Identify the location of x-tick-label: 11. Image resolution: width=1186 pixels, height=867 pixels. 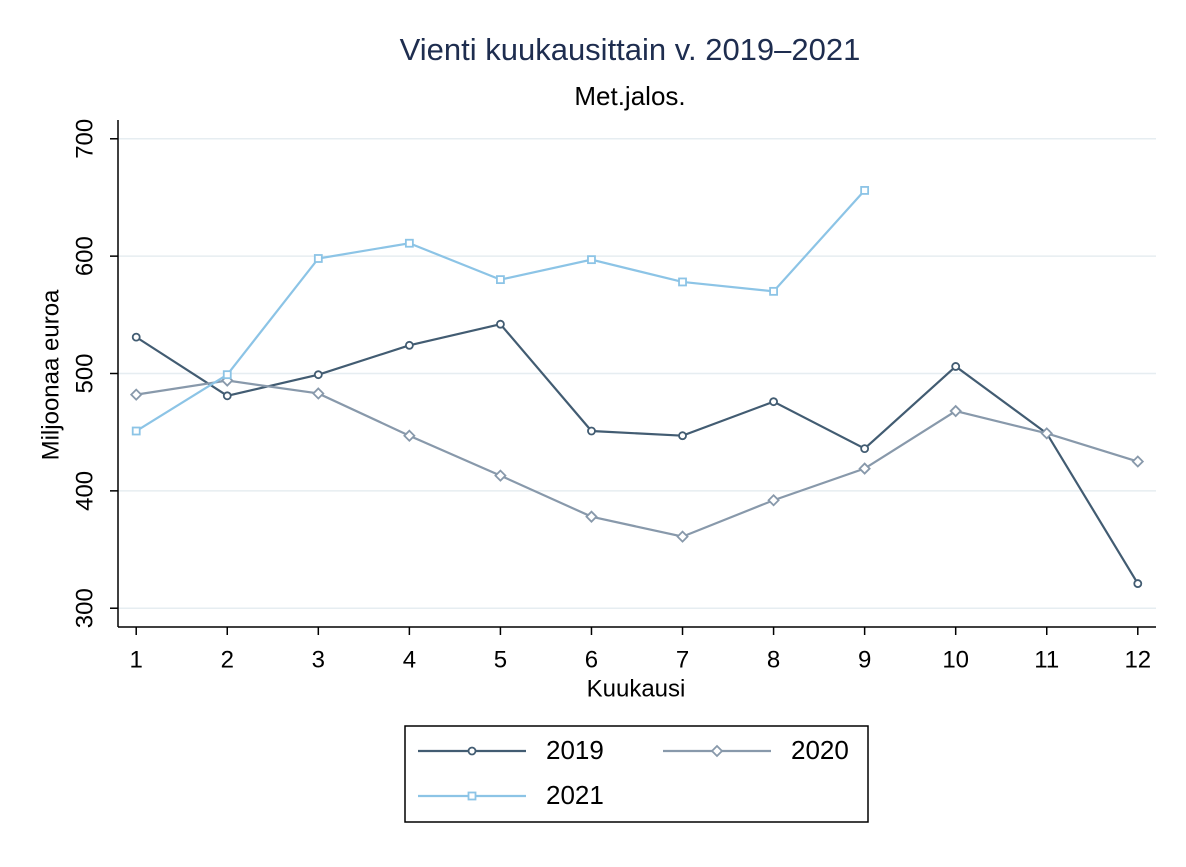
(1046, 659).